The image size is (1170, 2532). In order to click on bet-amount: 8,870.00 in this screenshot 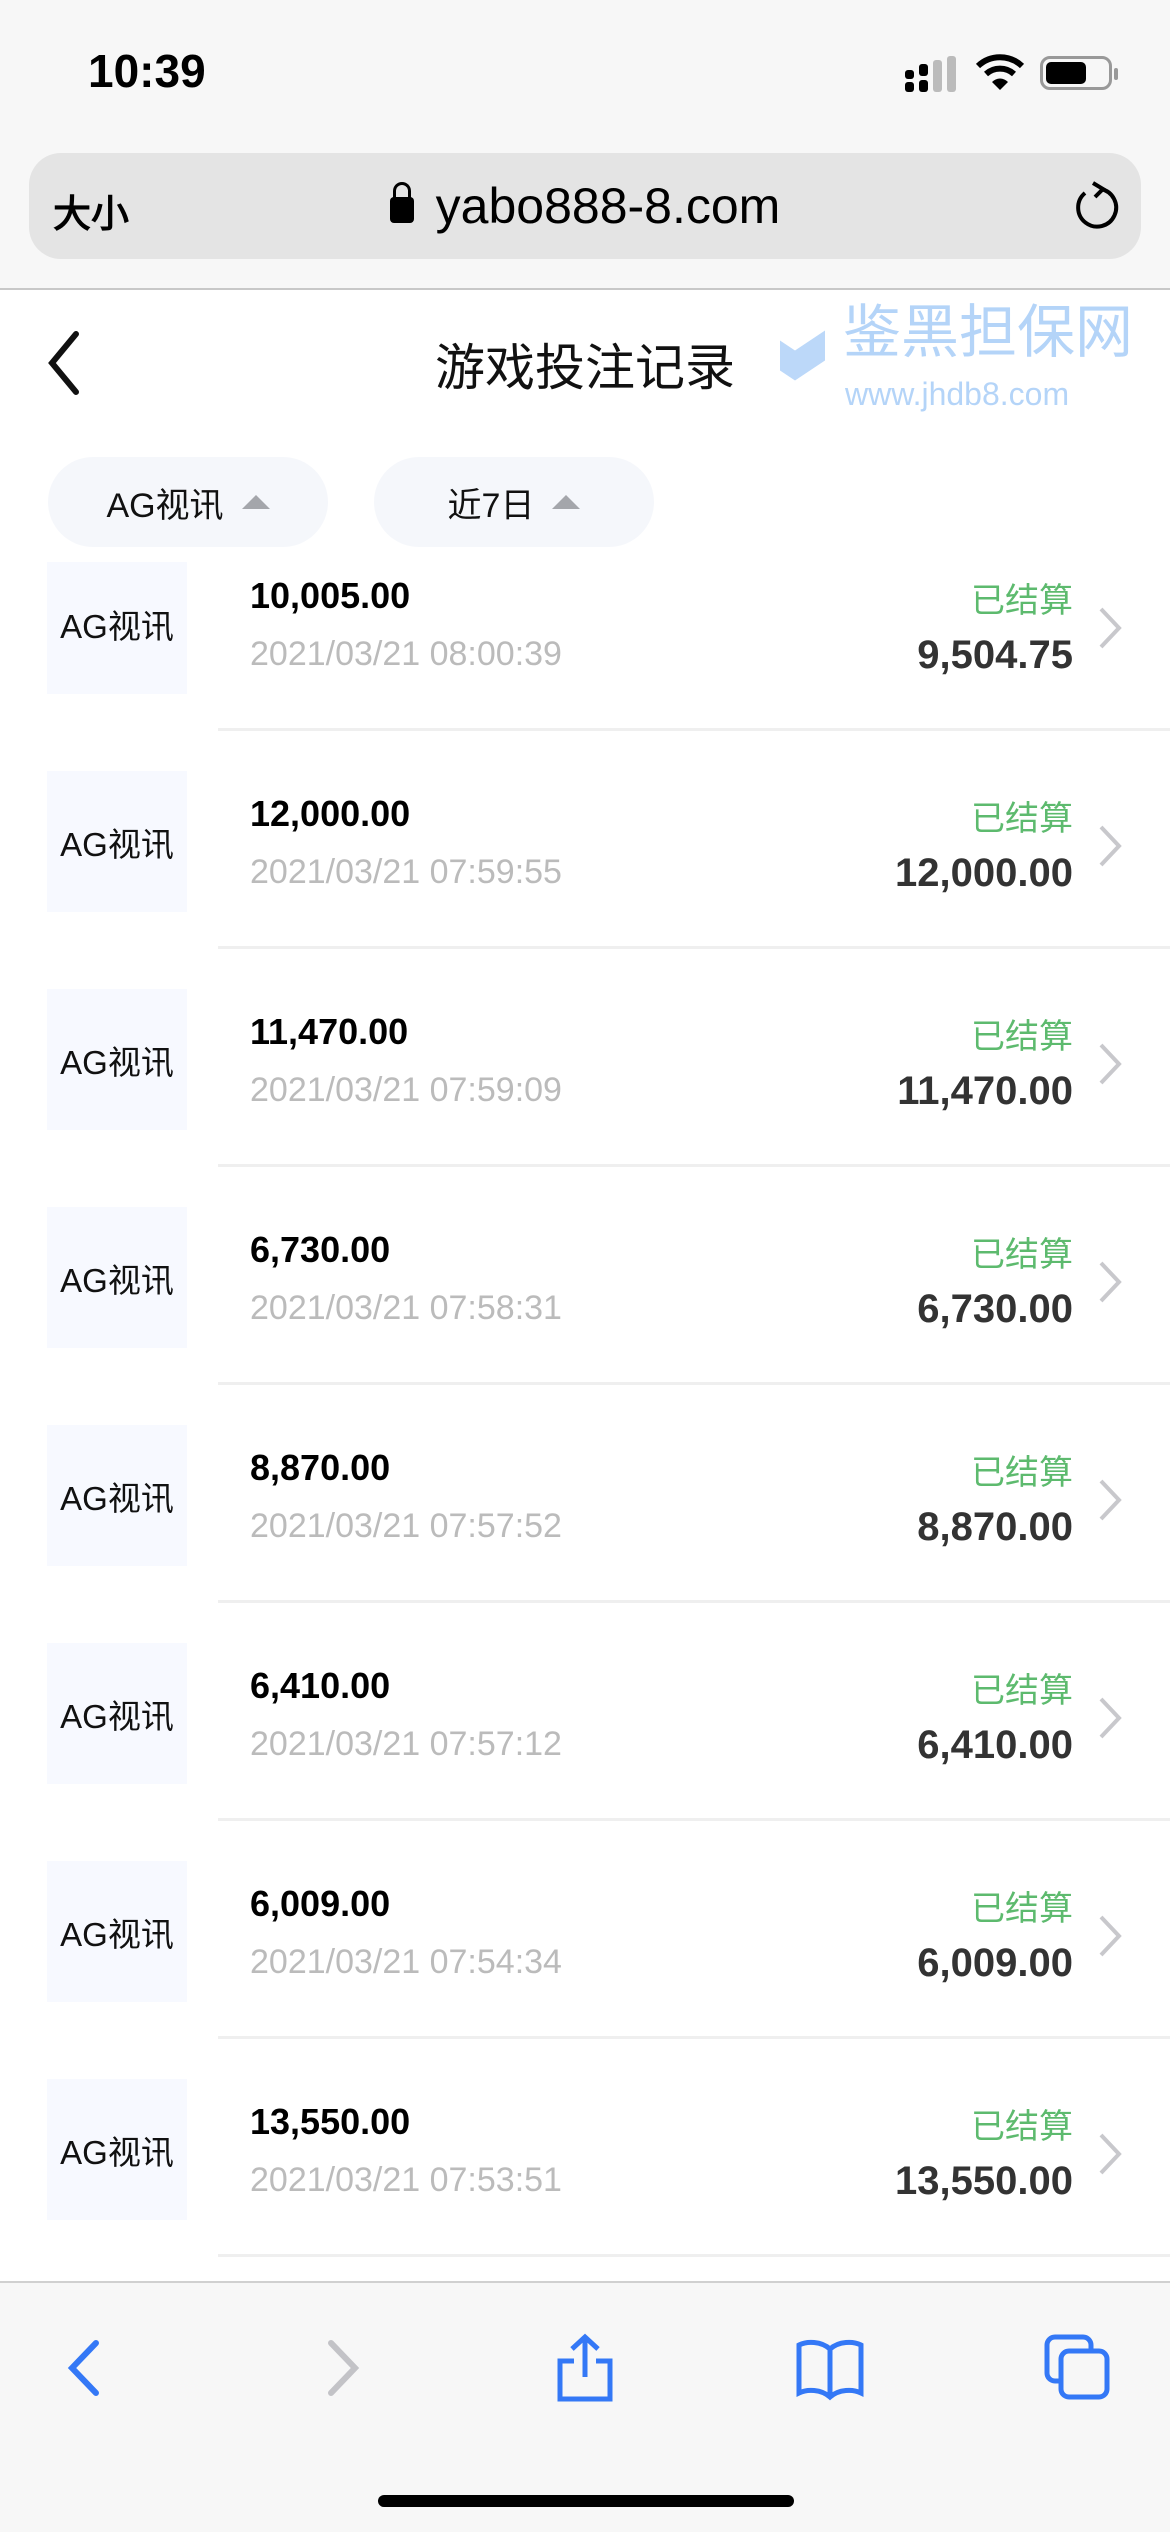, I will do `click(320, 1467)`.